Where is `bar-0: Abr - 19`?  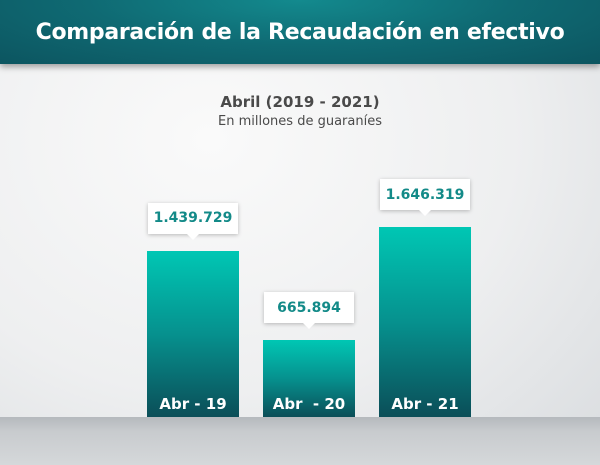 bar-0: Abr - 19 is located at coordinates (193, 333).